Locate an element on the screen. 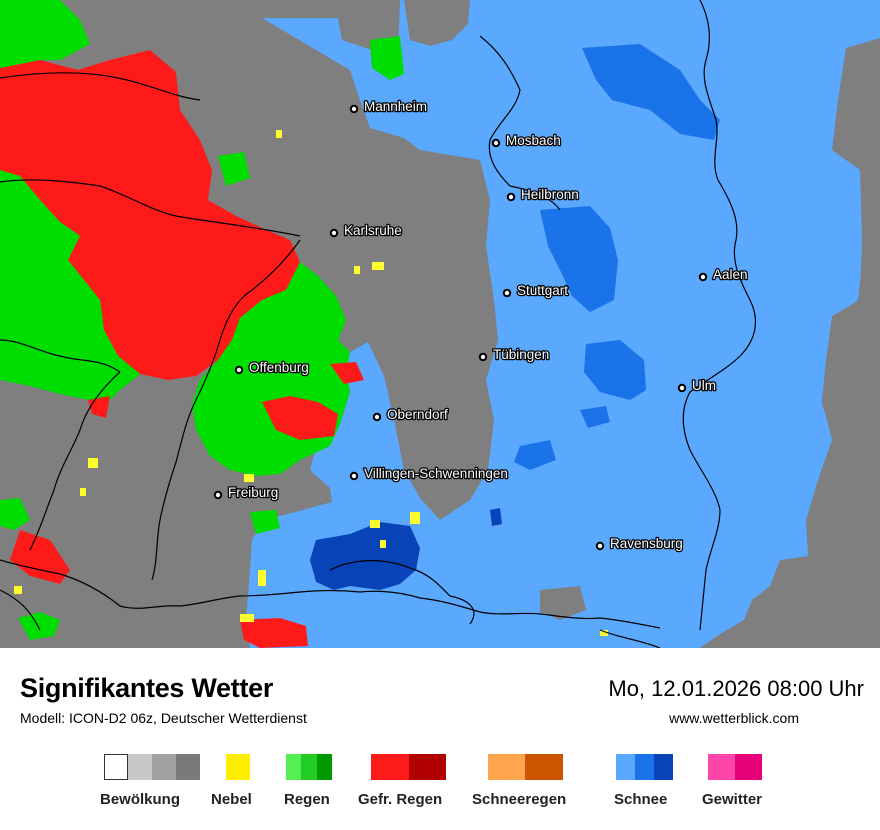 The height and width of the screenshot is (830, 880). legend-swatches-sleet is located at coordinates (525, 767).